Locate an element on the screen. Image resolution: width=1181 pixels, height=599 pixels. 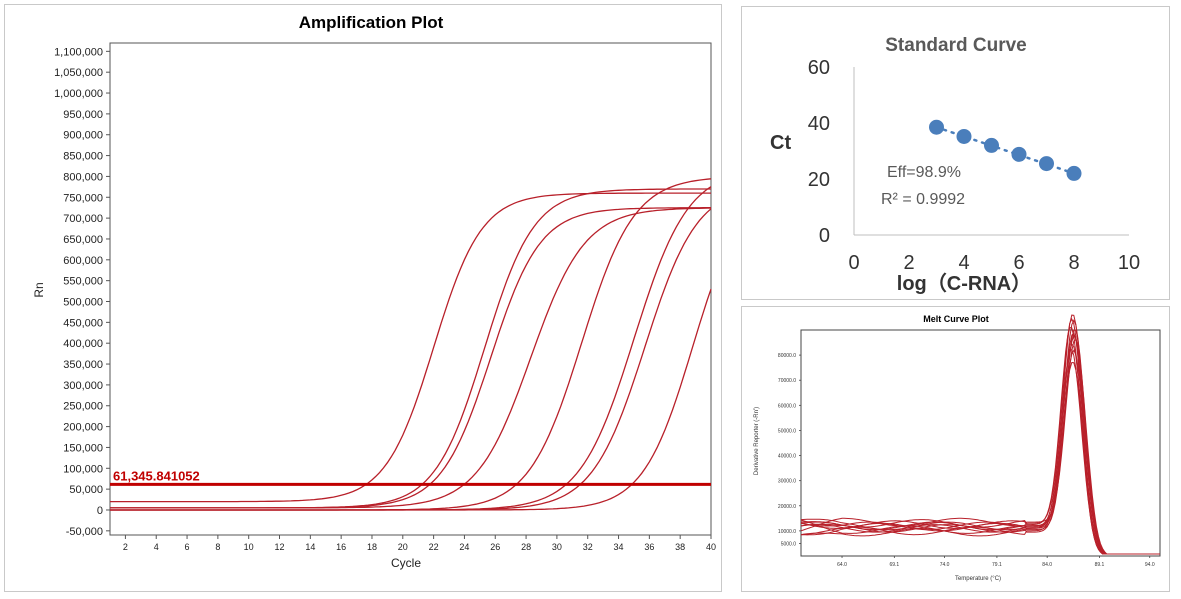
amplification-y-tick-label: 250,000 is located at coordinates (83, 407).